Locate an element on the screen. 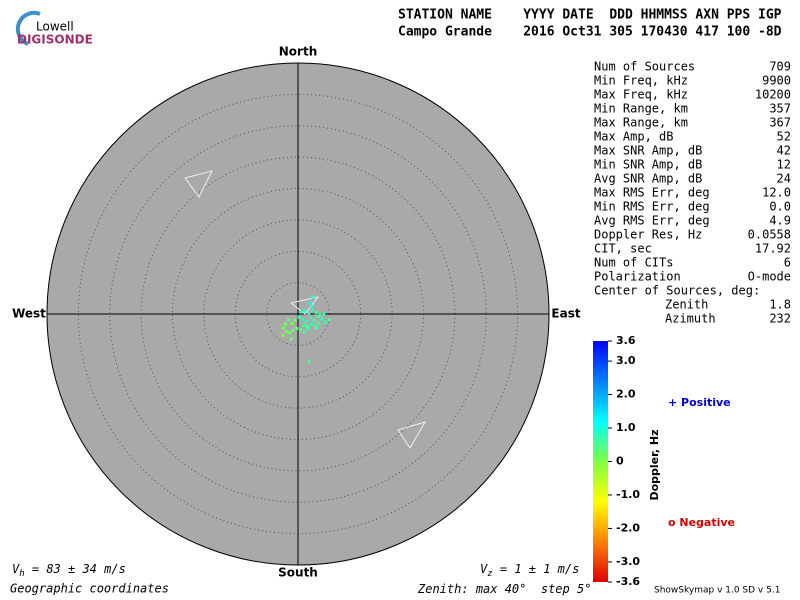  stat-value: 52 is located at coordinates (784, 137).